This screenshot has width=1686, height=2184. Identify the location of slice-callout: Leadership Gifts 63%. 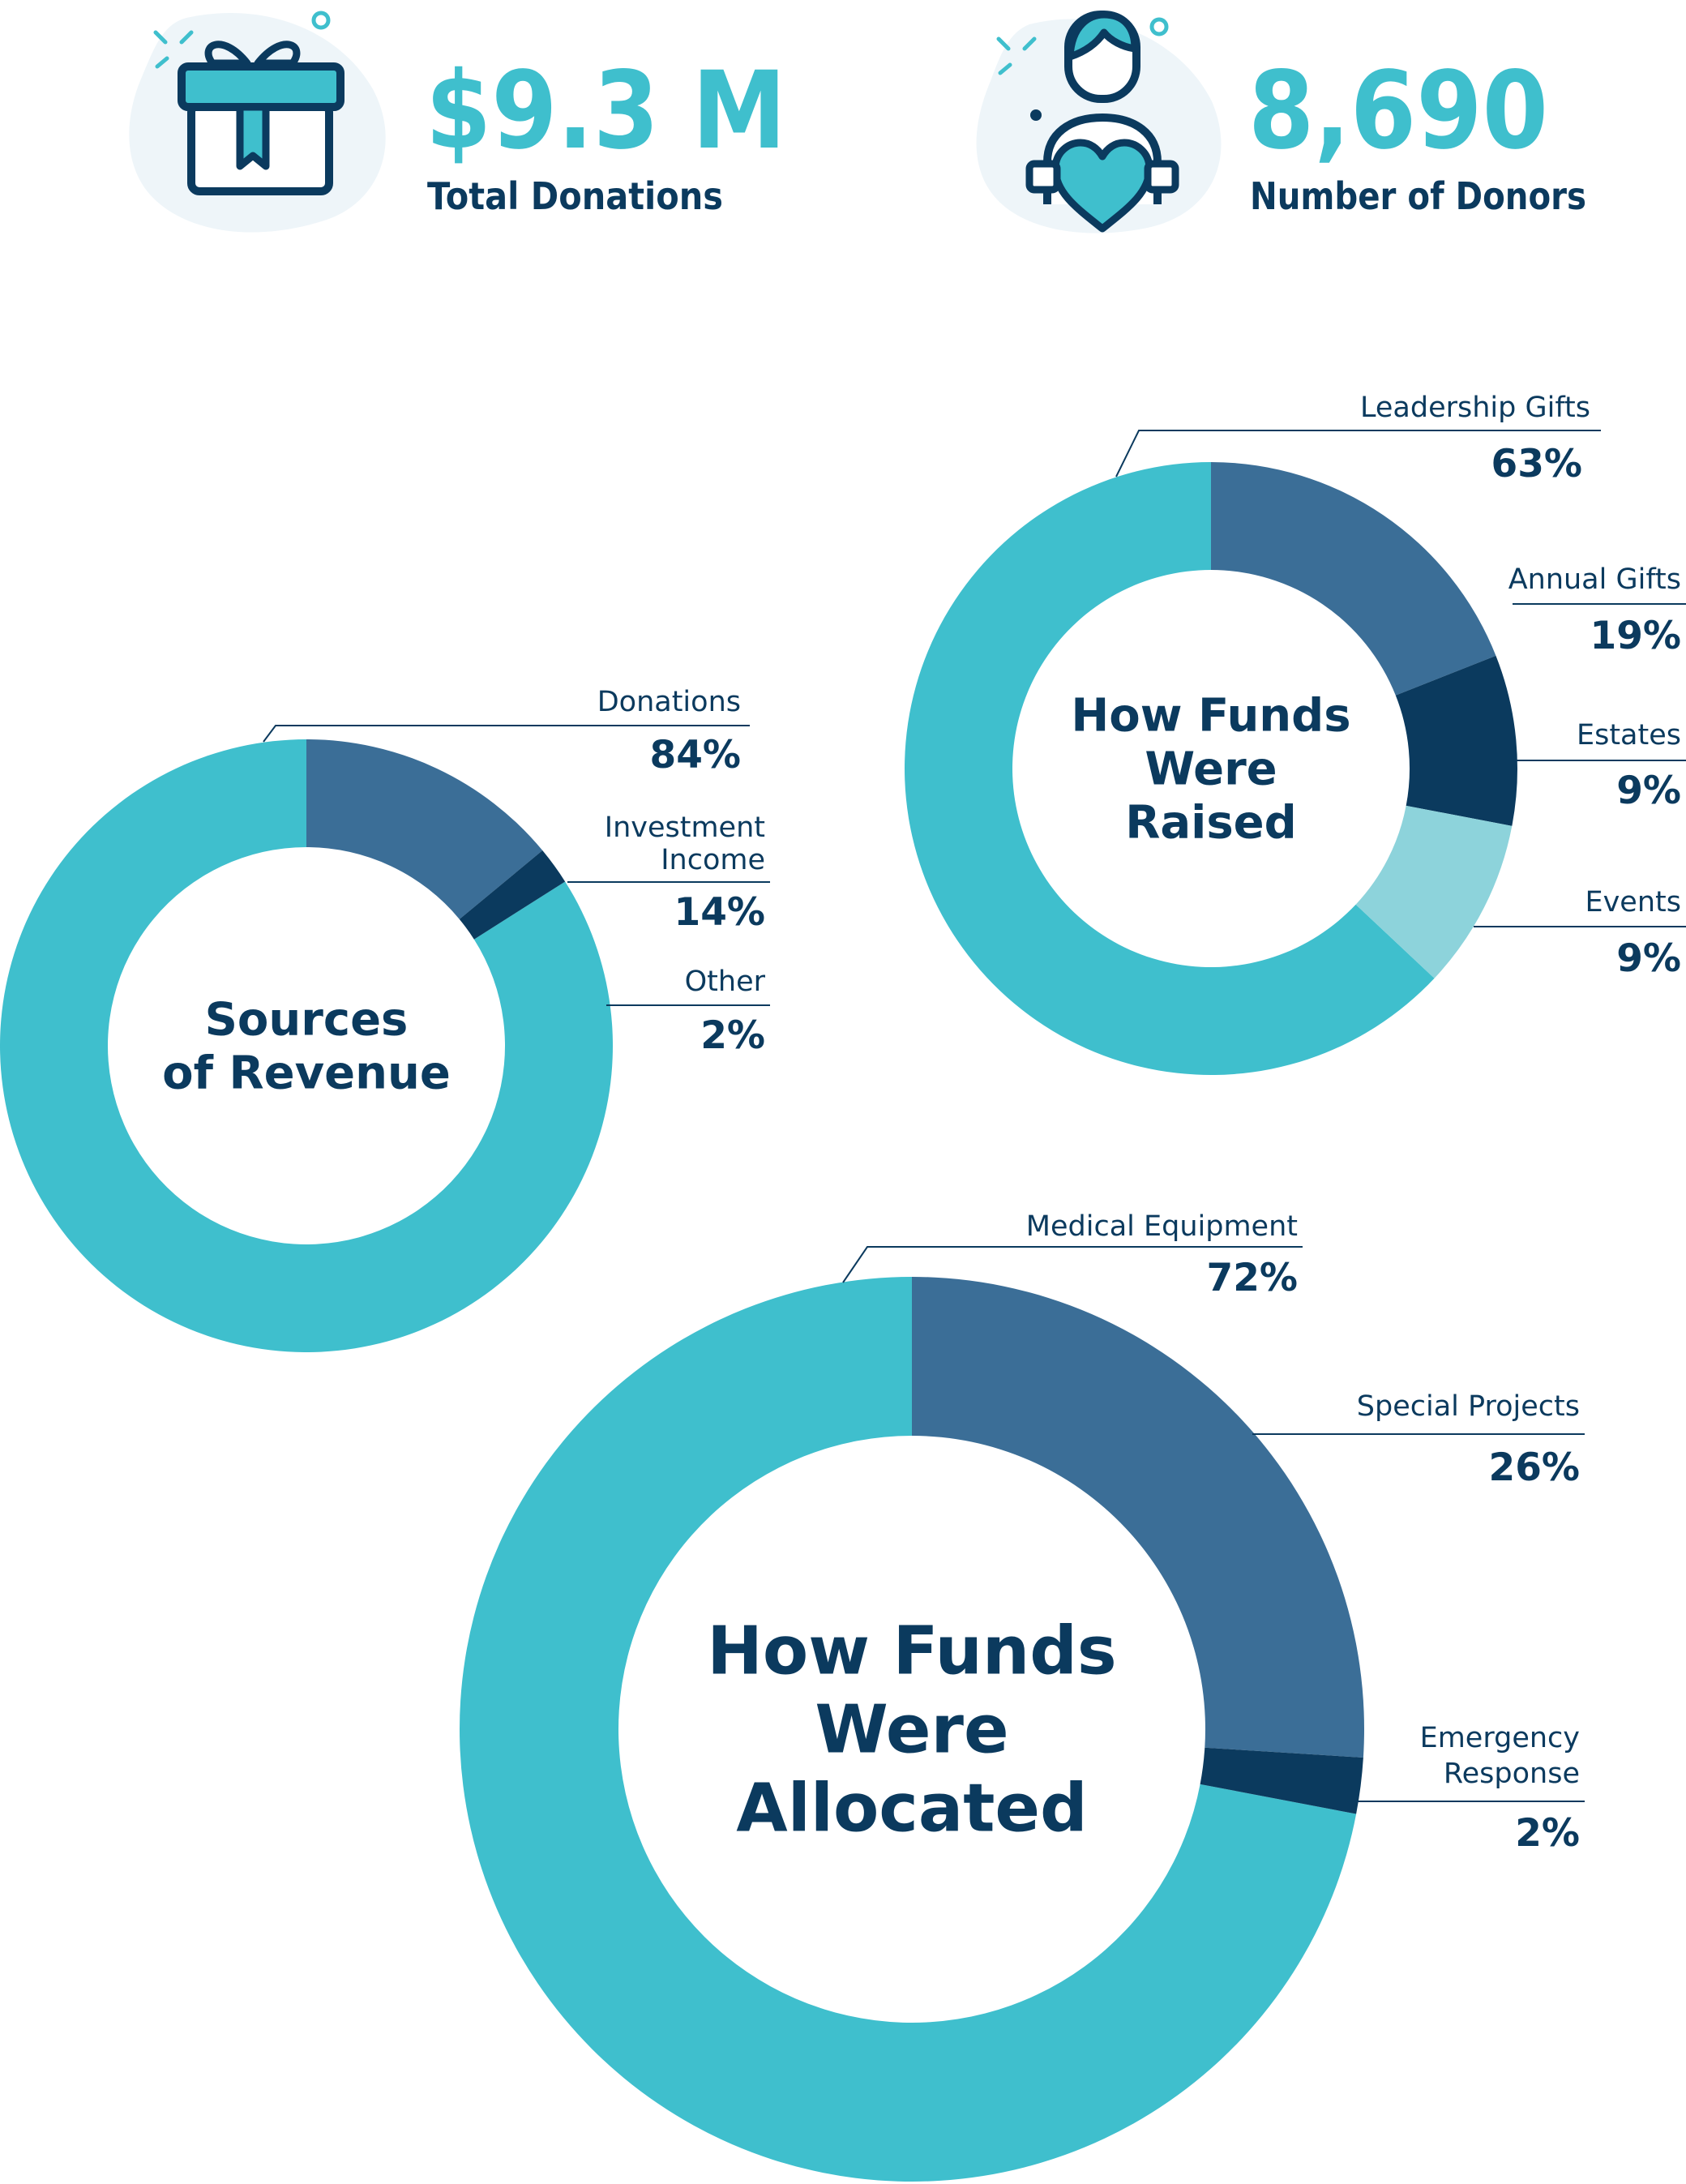
(1358, 439).